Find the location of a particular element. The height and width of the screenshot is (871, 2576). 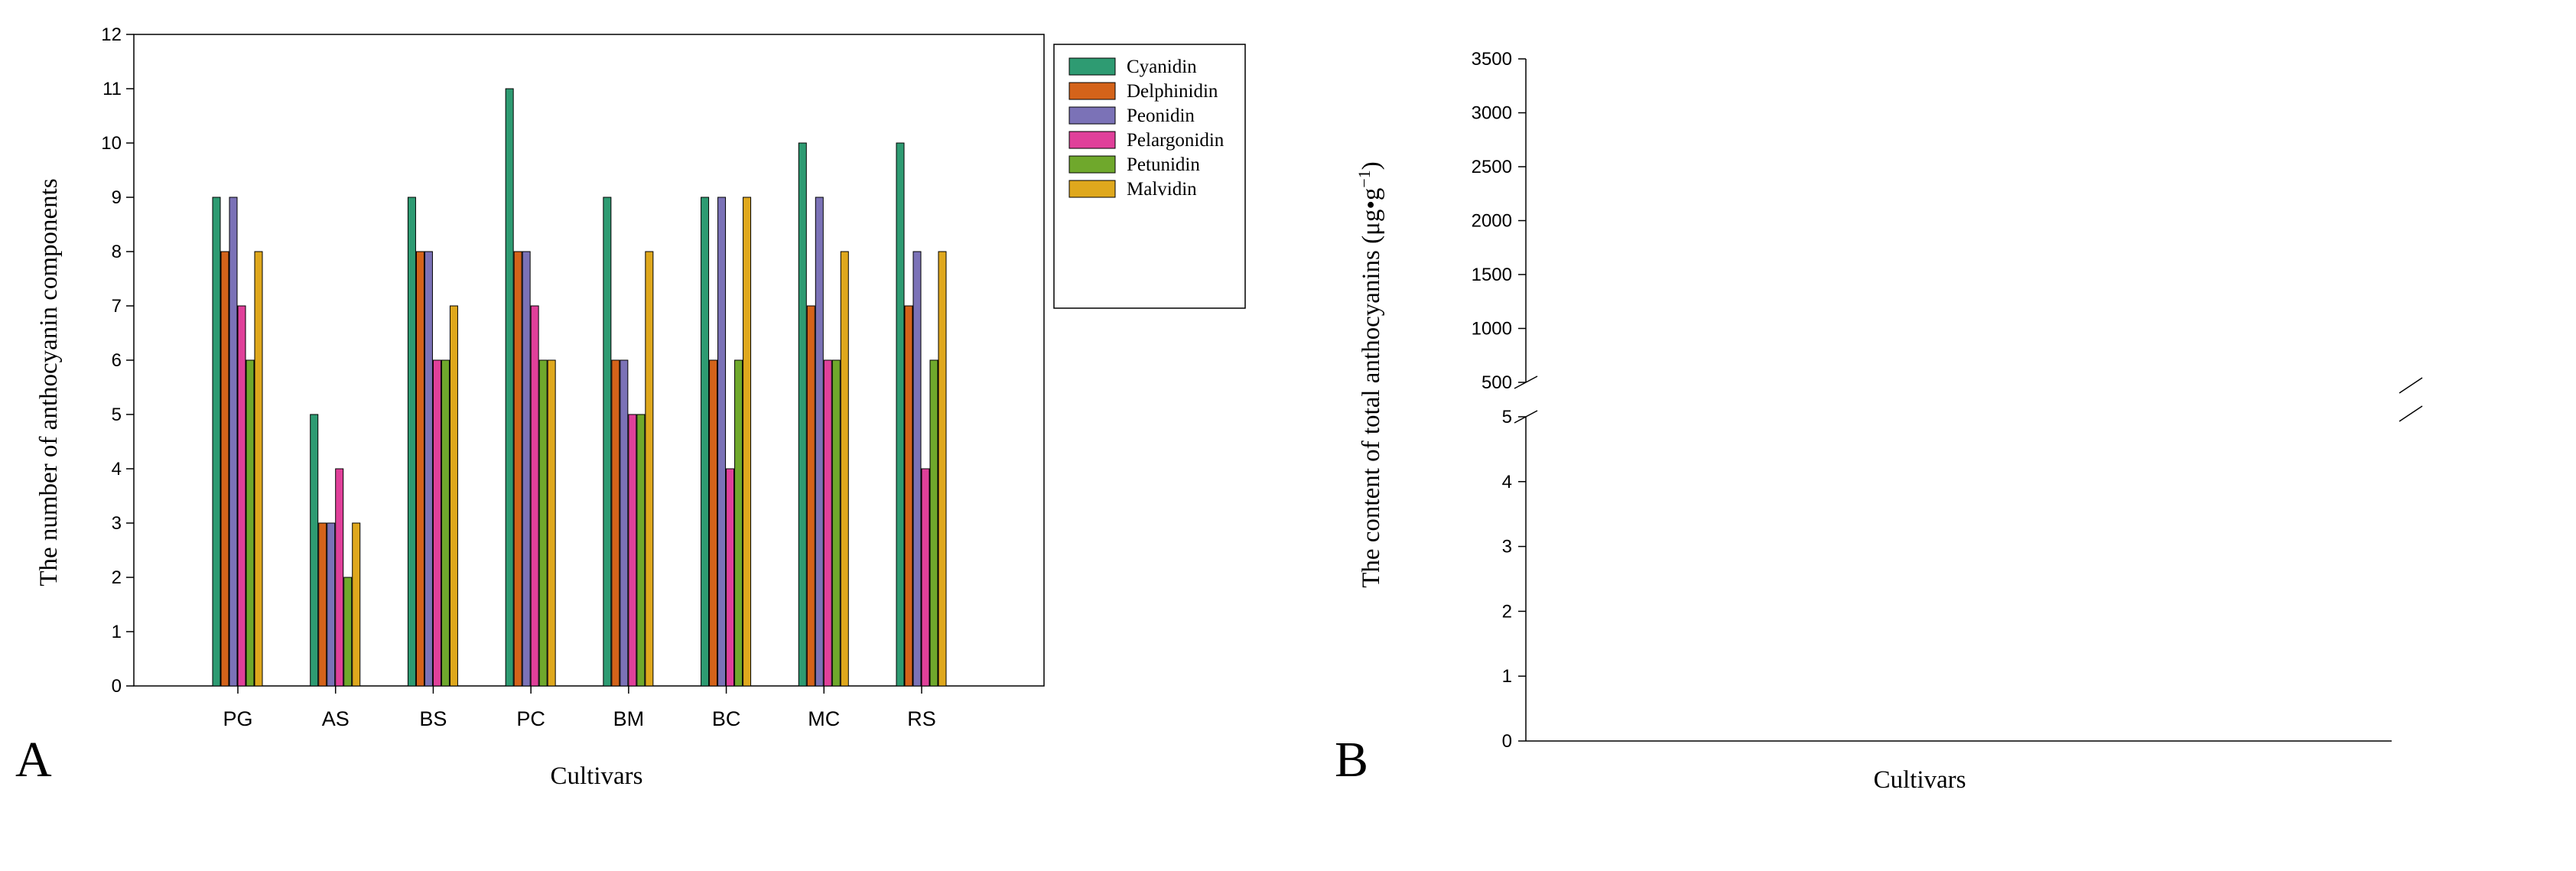

panel-a-bar-pelargonidin-pc is located at coordinates (534, 496).